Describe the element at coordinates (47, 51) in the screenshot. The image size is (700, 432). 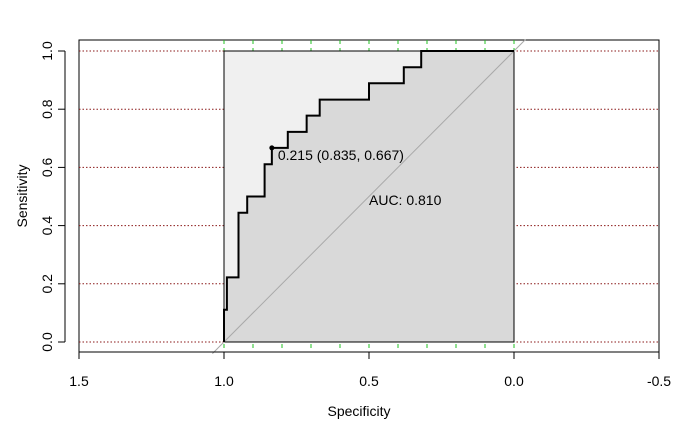
I see `y-tick-label: 1.0` at that location.